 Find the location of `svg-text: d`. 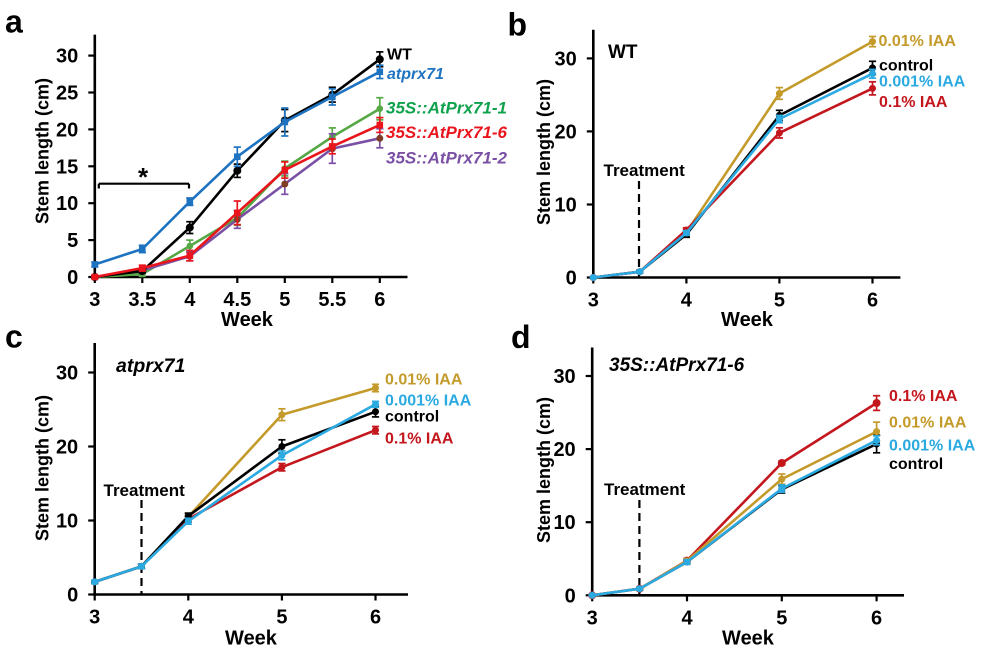

svg-text: d is located at coordinates (521, 337).